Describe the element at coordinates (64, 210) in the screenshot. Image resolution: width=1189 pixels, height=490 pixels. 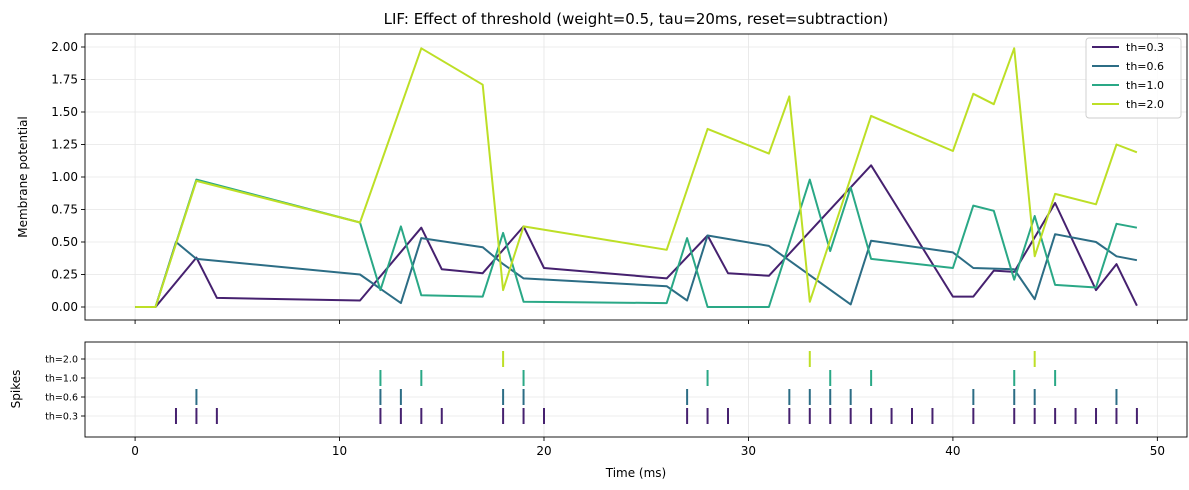
I see `y-tick-label: 0.75` at that location.